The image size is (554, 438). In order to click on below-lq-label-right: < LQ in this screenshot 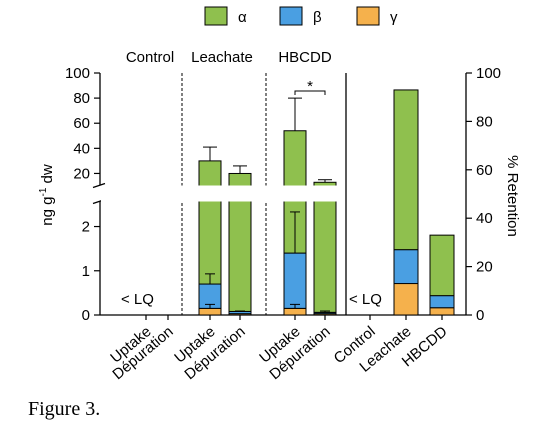, I will do `click(365, 299)`.